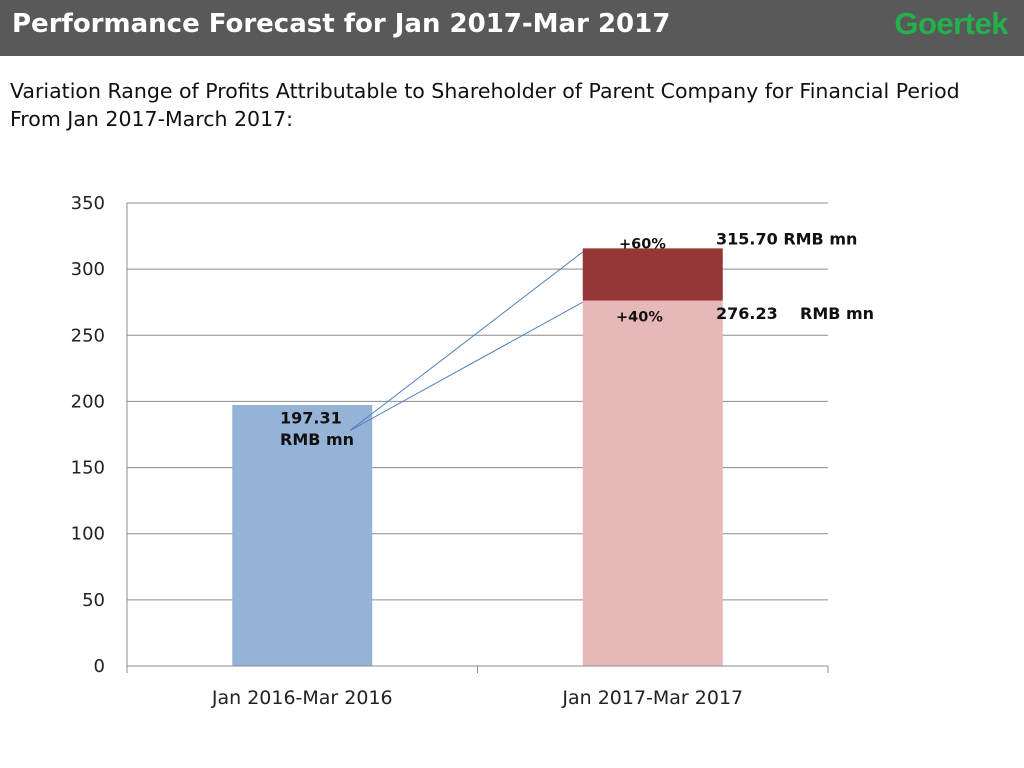 This screenshot has width=1024, height=768. I want to click on y-tick-label: 150, so click(88, 468).